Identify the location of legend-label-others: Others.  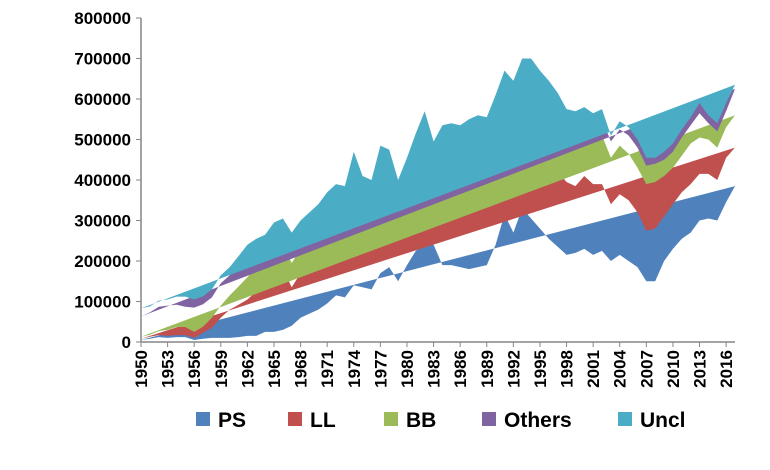
(538, 420).